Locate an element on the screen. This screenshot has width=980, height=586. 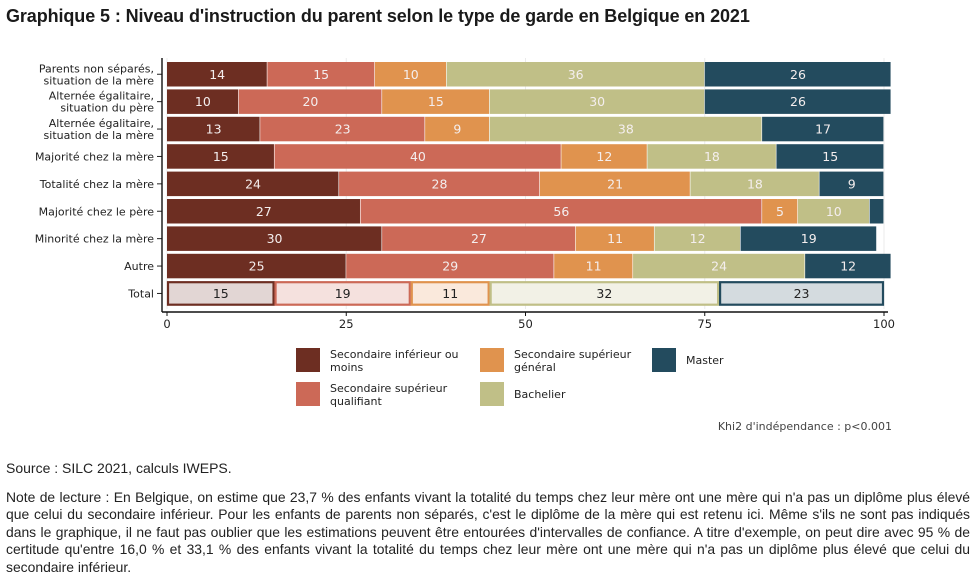
y-label-line: situation du père is located at coordinates (107, 108).